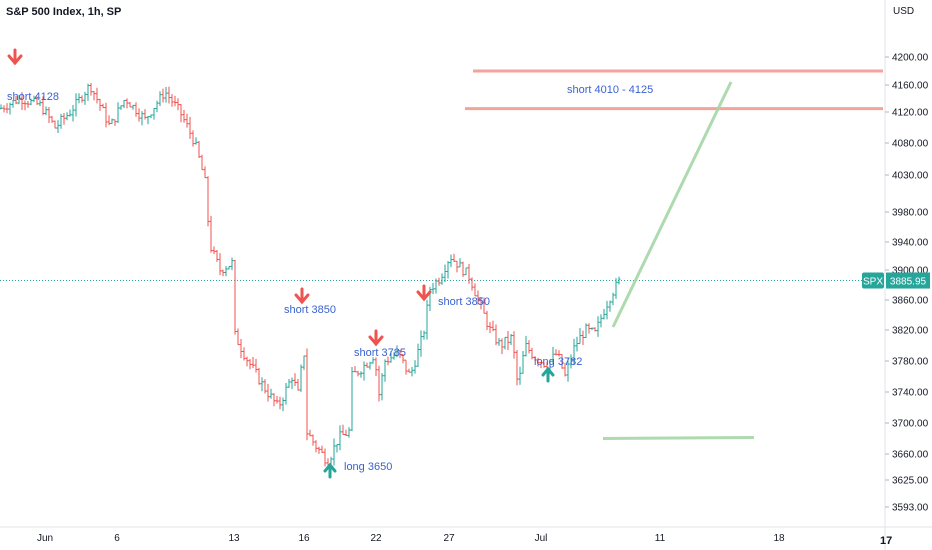 The image size is (932, 550). I want to click on y-tick-label: 4160.00, so click(910, 86).